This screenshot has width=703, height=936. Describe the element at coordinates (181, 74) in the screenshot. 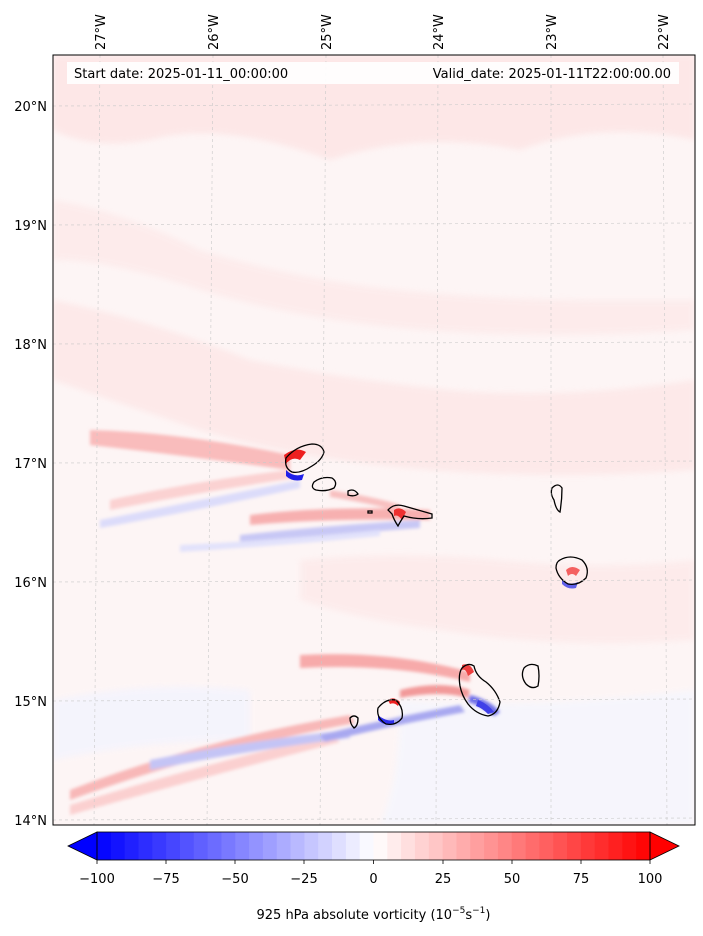

I see `start-date-label: Start date: 2025-01-11_00:00:00` at that location.